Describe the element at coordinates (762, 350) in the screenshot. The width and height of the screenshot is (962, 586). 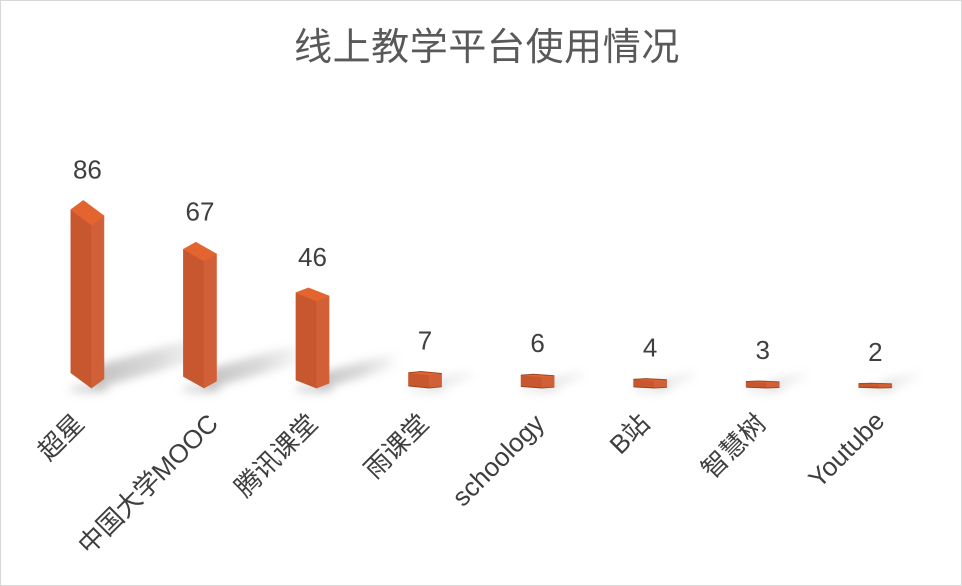
I see `data-label: 3` at that location.